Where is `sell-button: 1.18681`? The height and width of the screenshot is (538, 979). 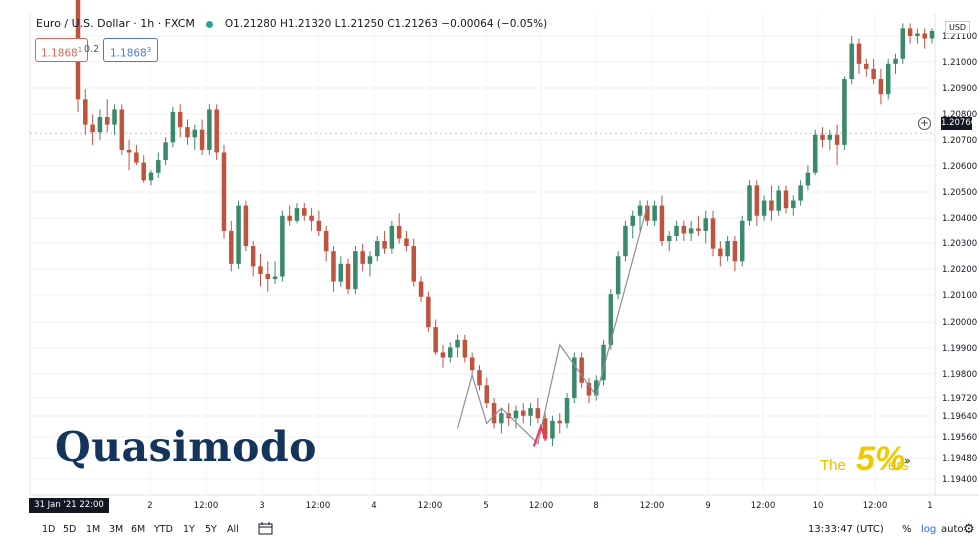 sell-button: 1.18681 is located at coordinates (62, 50).